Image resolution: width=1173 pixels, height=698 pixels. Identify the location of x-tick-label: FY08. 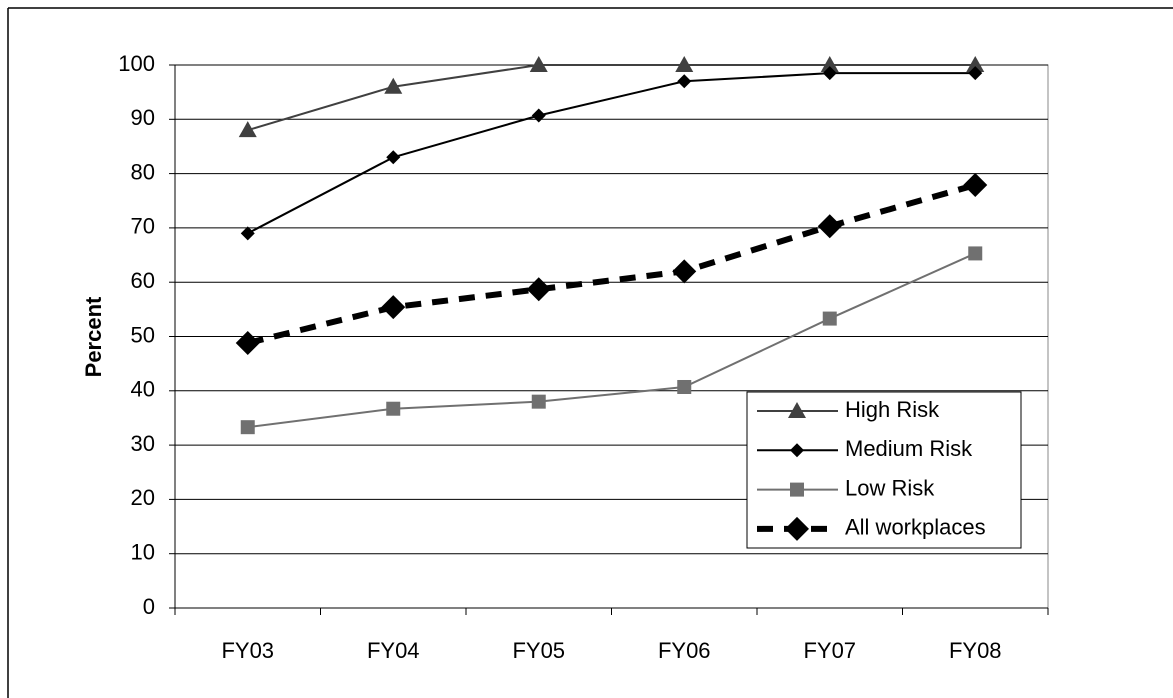
(975, 650).